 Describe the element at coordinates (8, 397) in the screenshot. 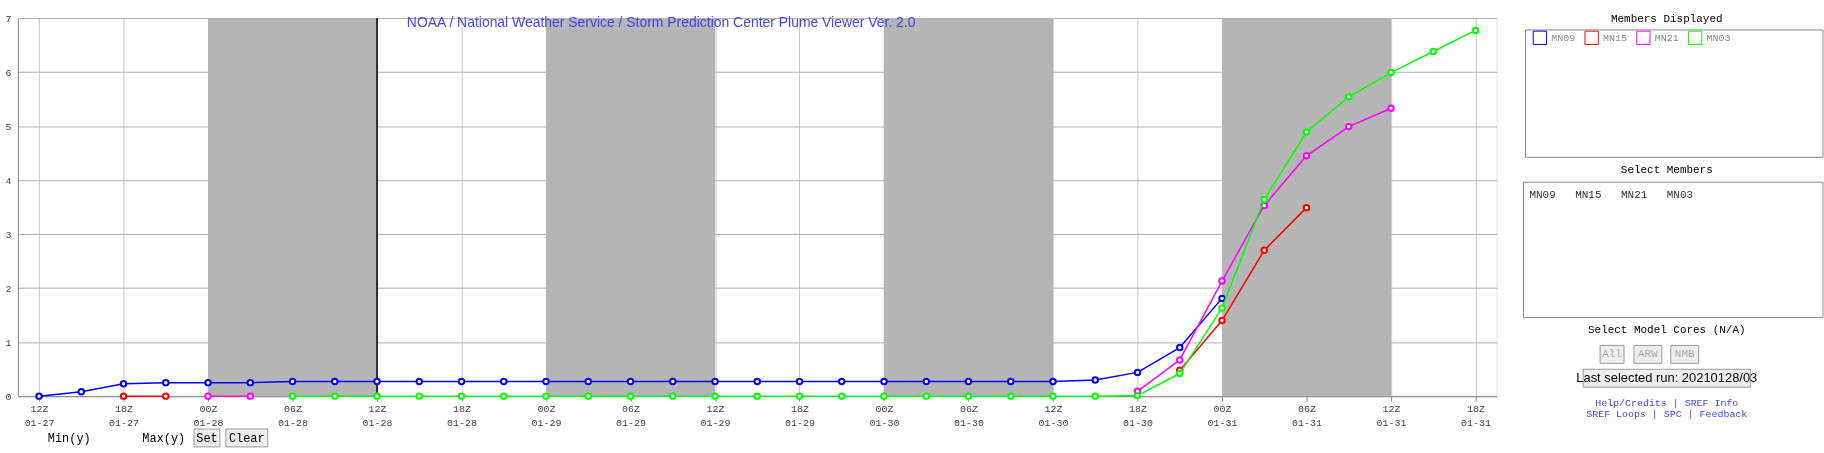

I see `y-tick-label: 0` at that location.